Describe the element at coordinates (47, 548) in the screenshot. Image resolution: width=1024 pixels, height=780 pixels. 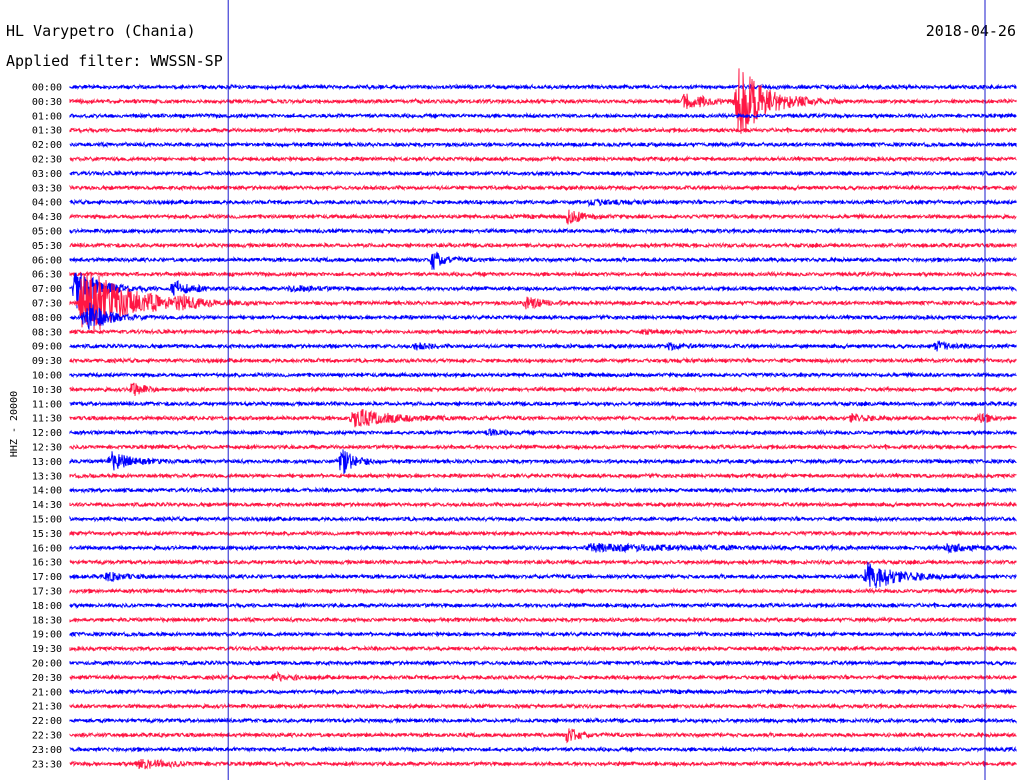
I see `time-label: 16:00` at that location.